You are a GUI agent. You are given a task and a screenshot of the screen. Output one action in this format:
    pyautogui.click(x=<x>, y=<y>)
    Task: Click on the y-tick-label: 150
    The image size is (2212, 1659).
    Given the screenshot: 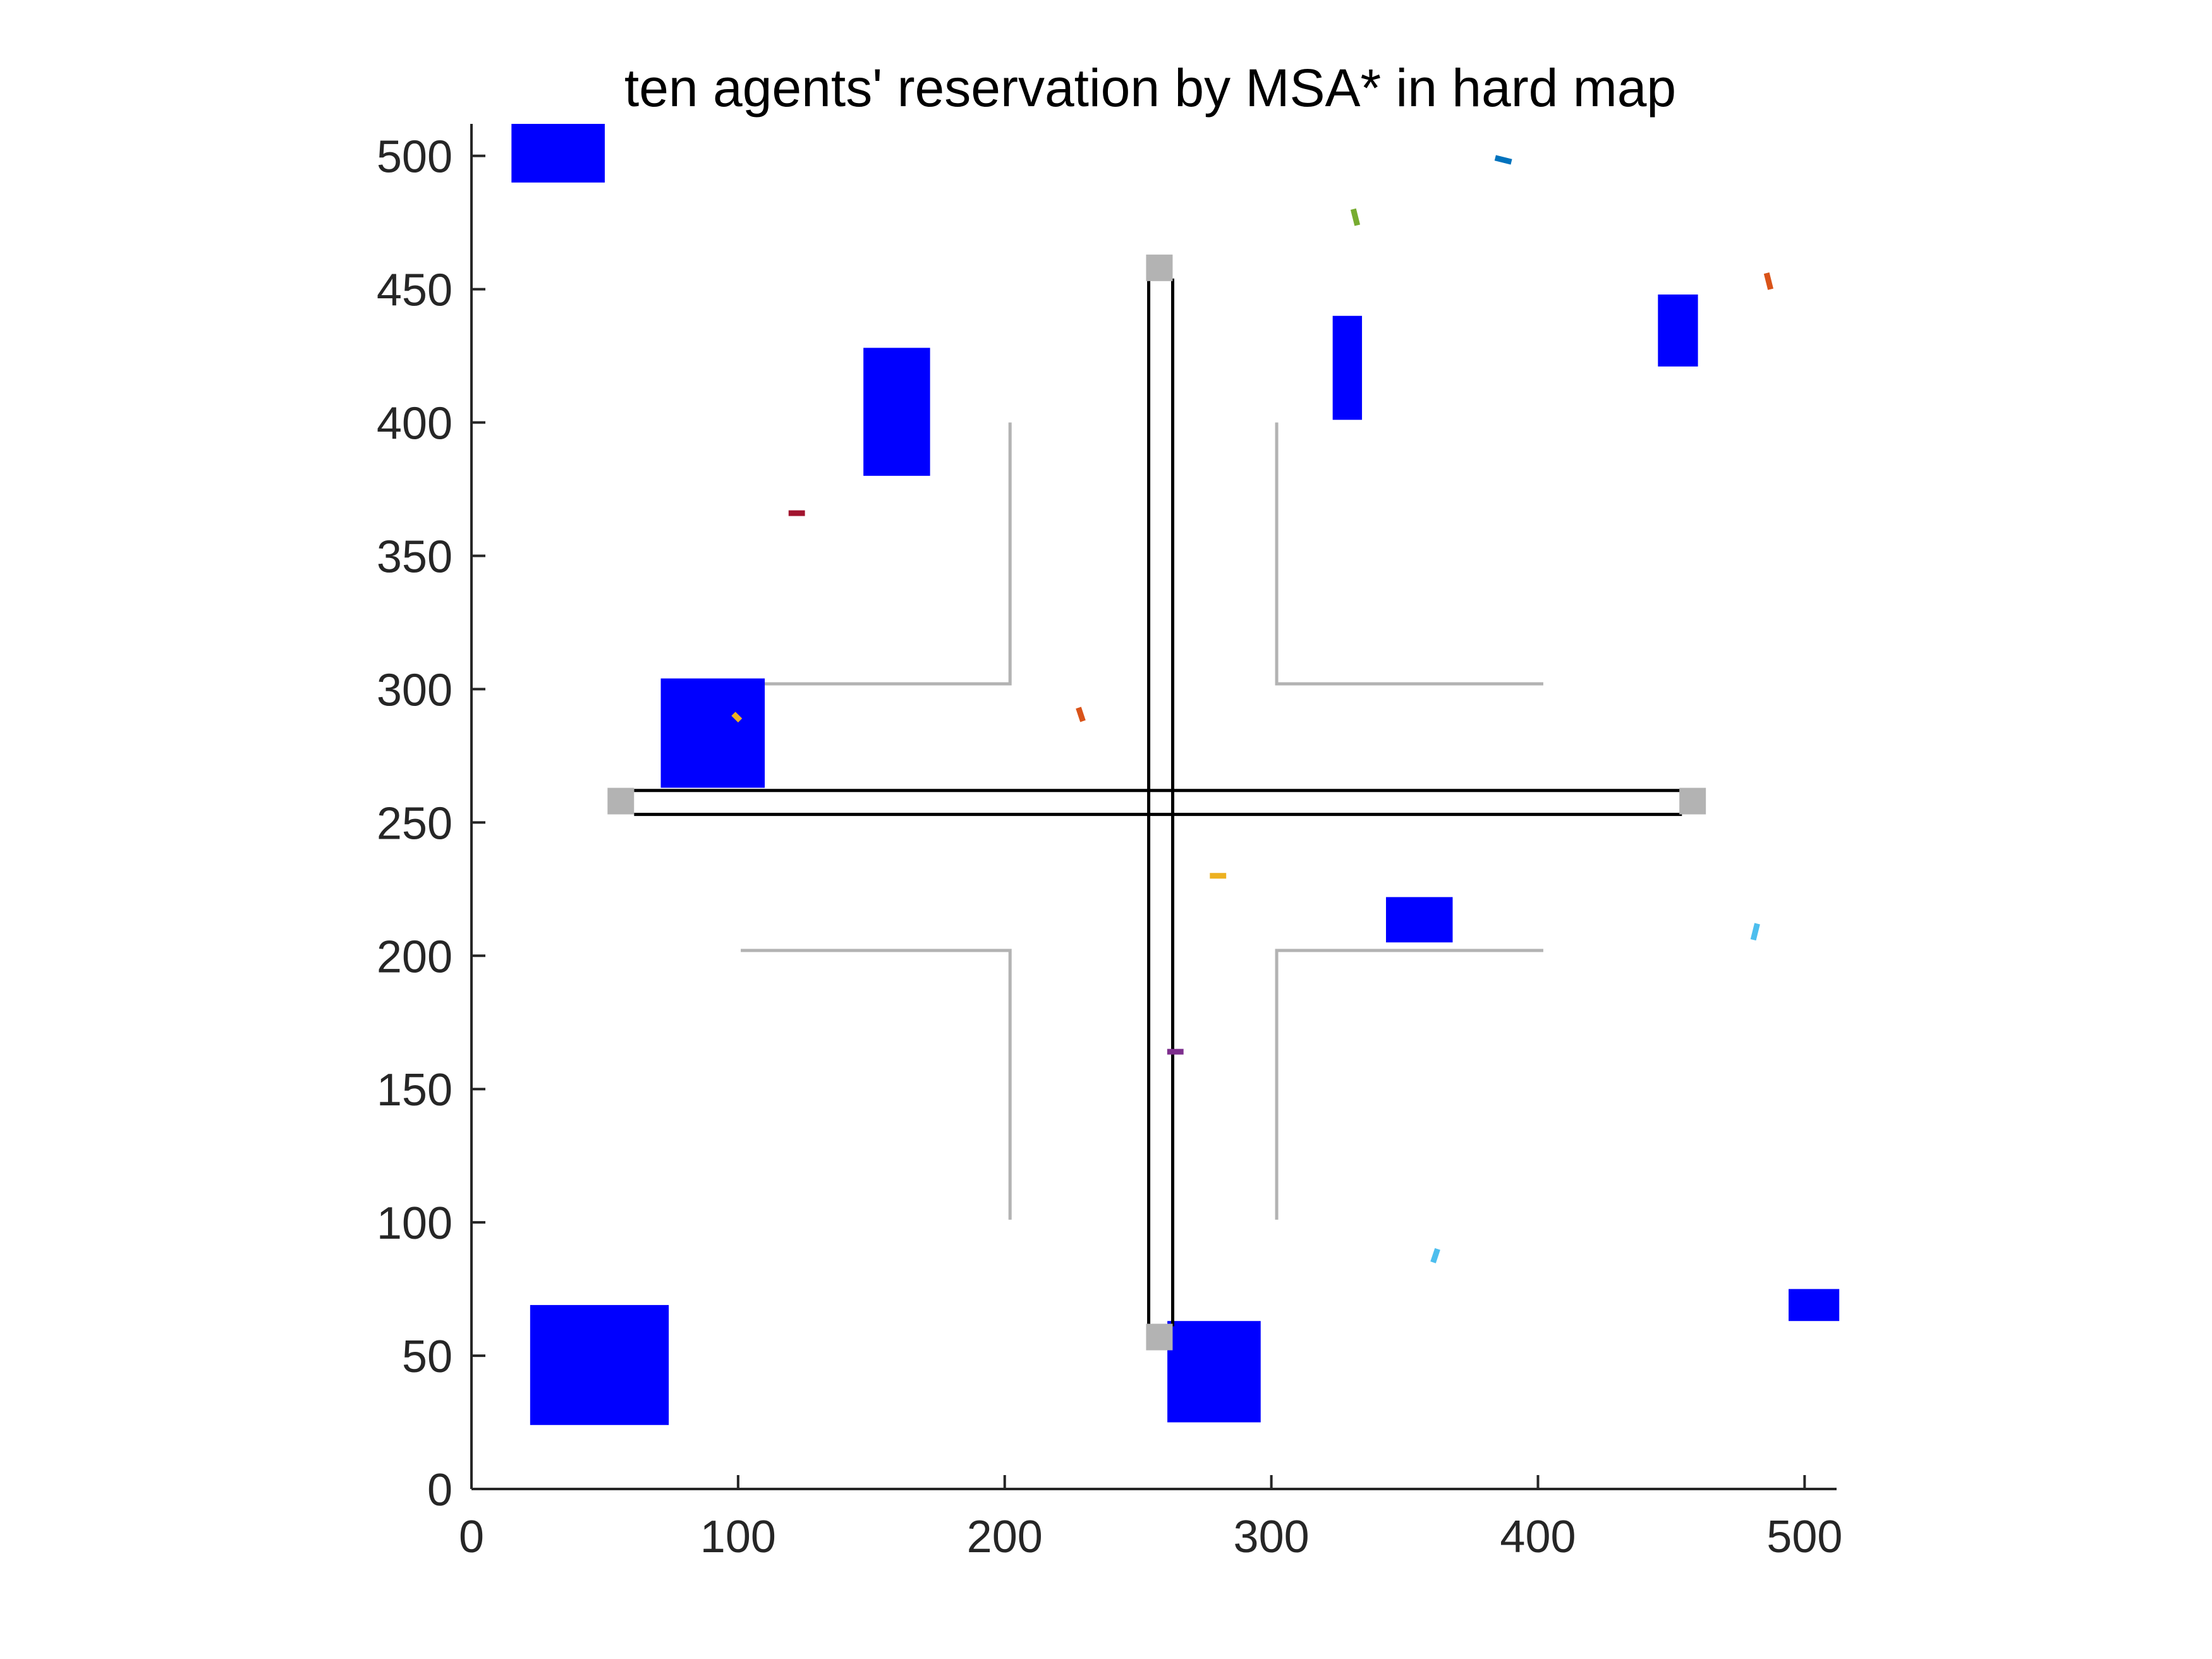 What is the action you would take?
    pyautogui.click(x=415, y=1090)
    